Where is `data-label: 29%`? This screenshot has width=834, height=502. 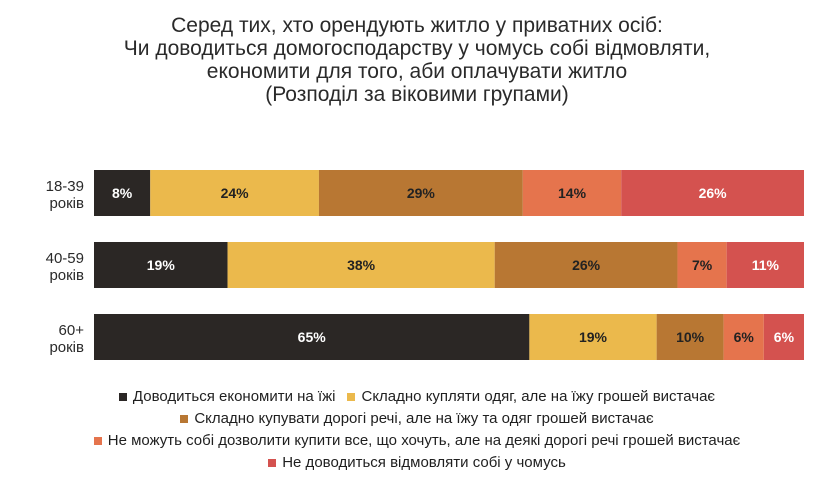 data-label: 29% is located at coordinates (421, 193).